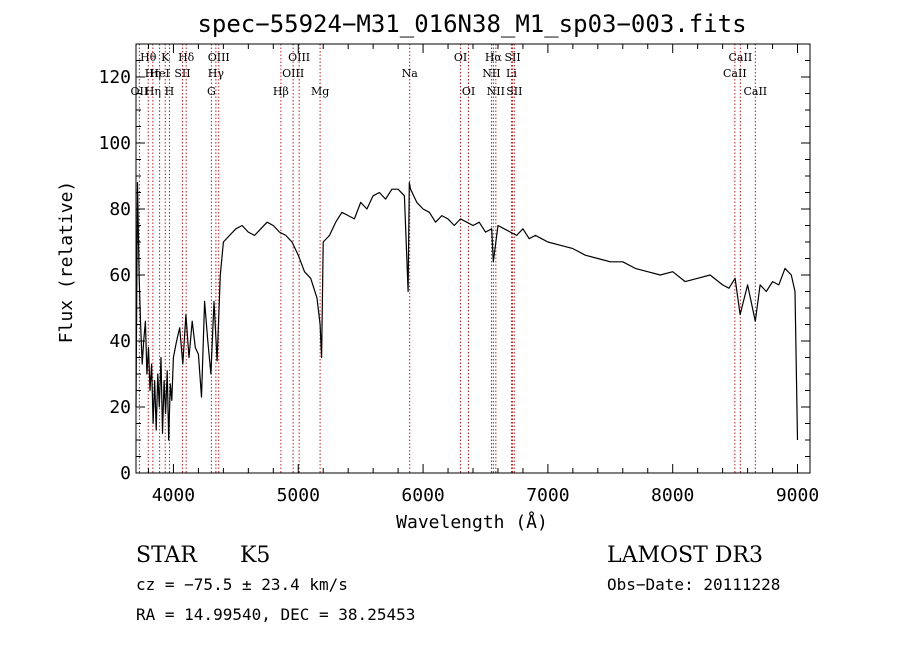 The height and width of the screenshot is (649, 900). I want to click on line-marker-label: OII, so click(140, 91).